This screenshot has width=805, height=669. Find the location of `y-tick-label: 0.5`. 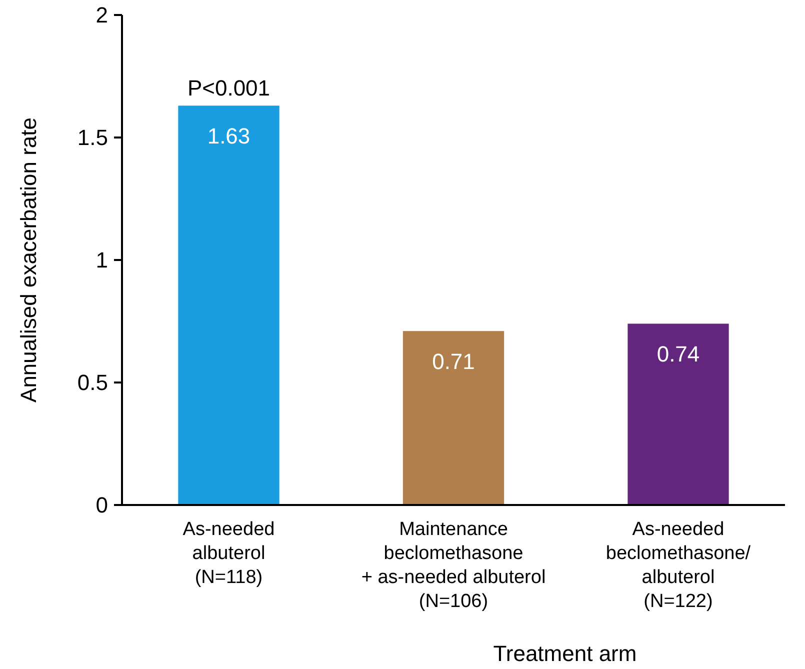

y-tick-label: 0.5 is located at coordinates (92, 383).